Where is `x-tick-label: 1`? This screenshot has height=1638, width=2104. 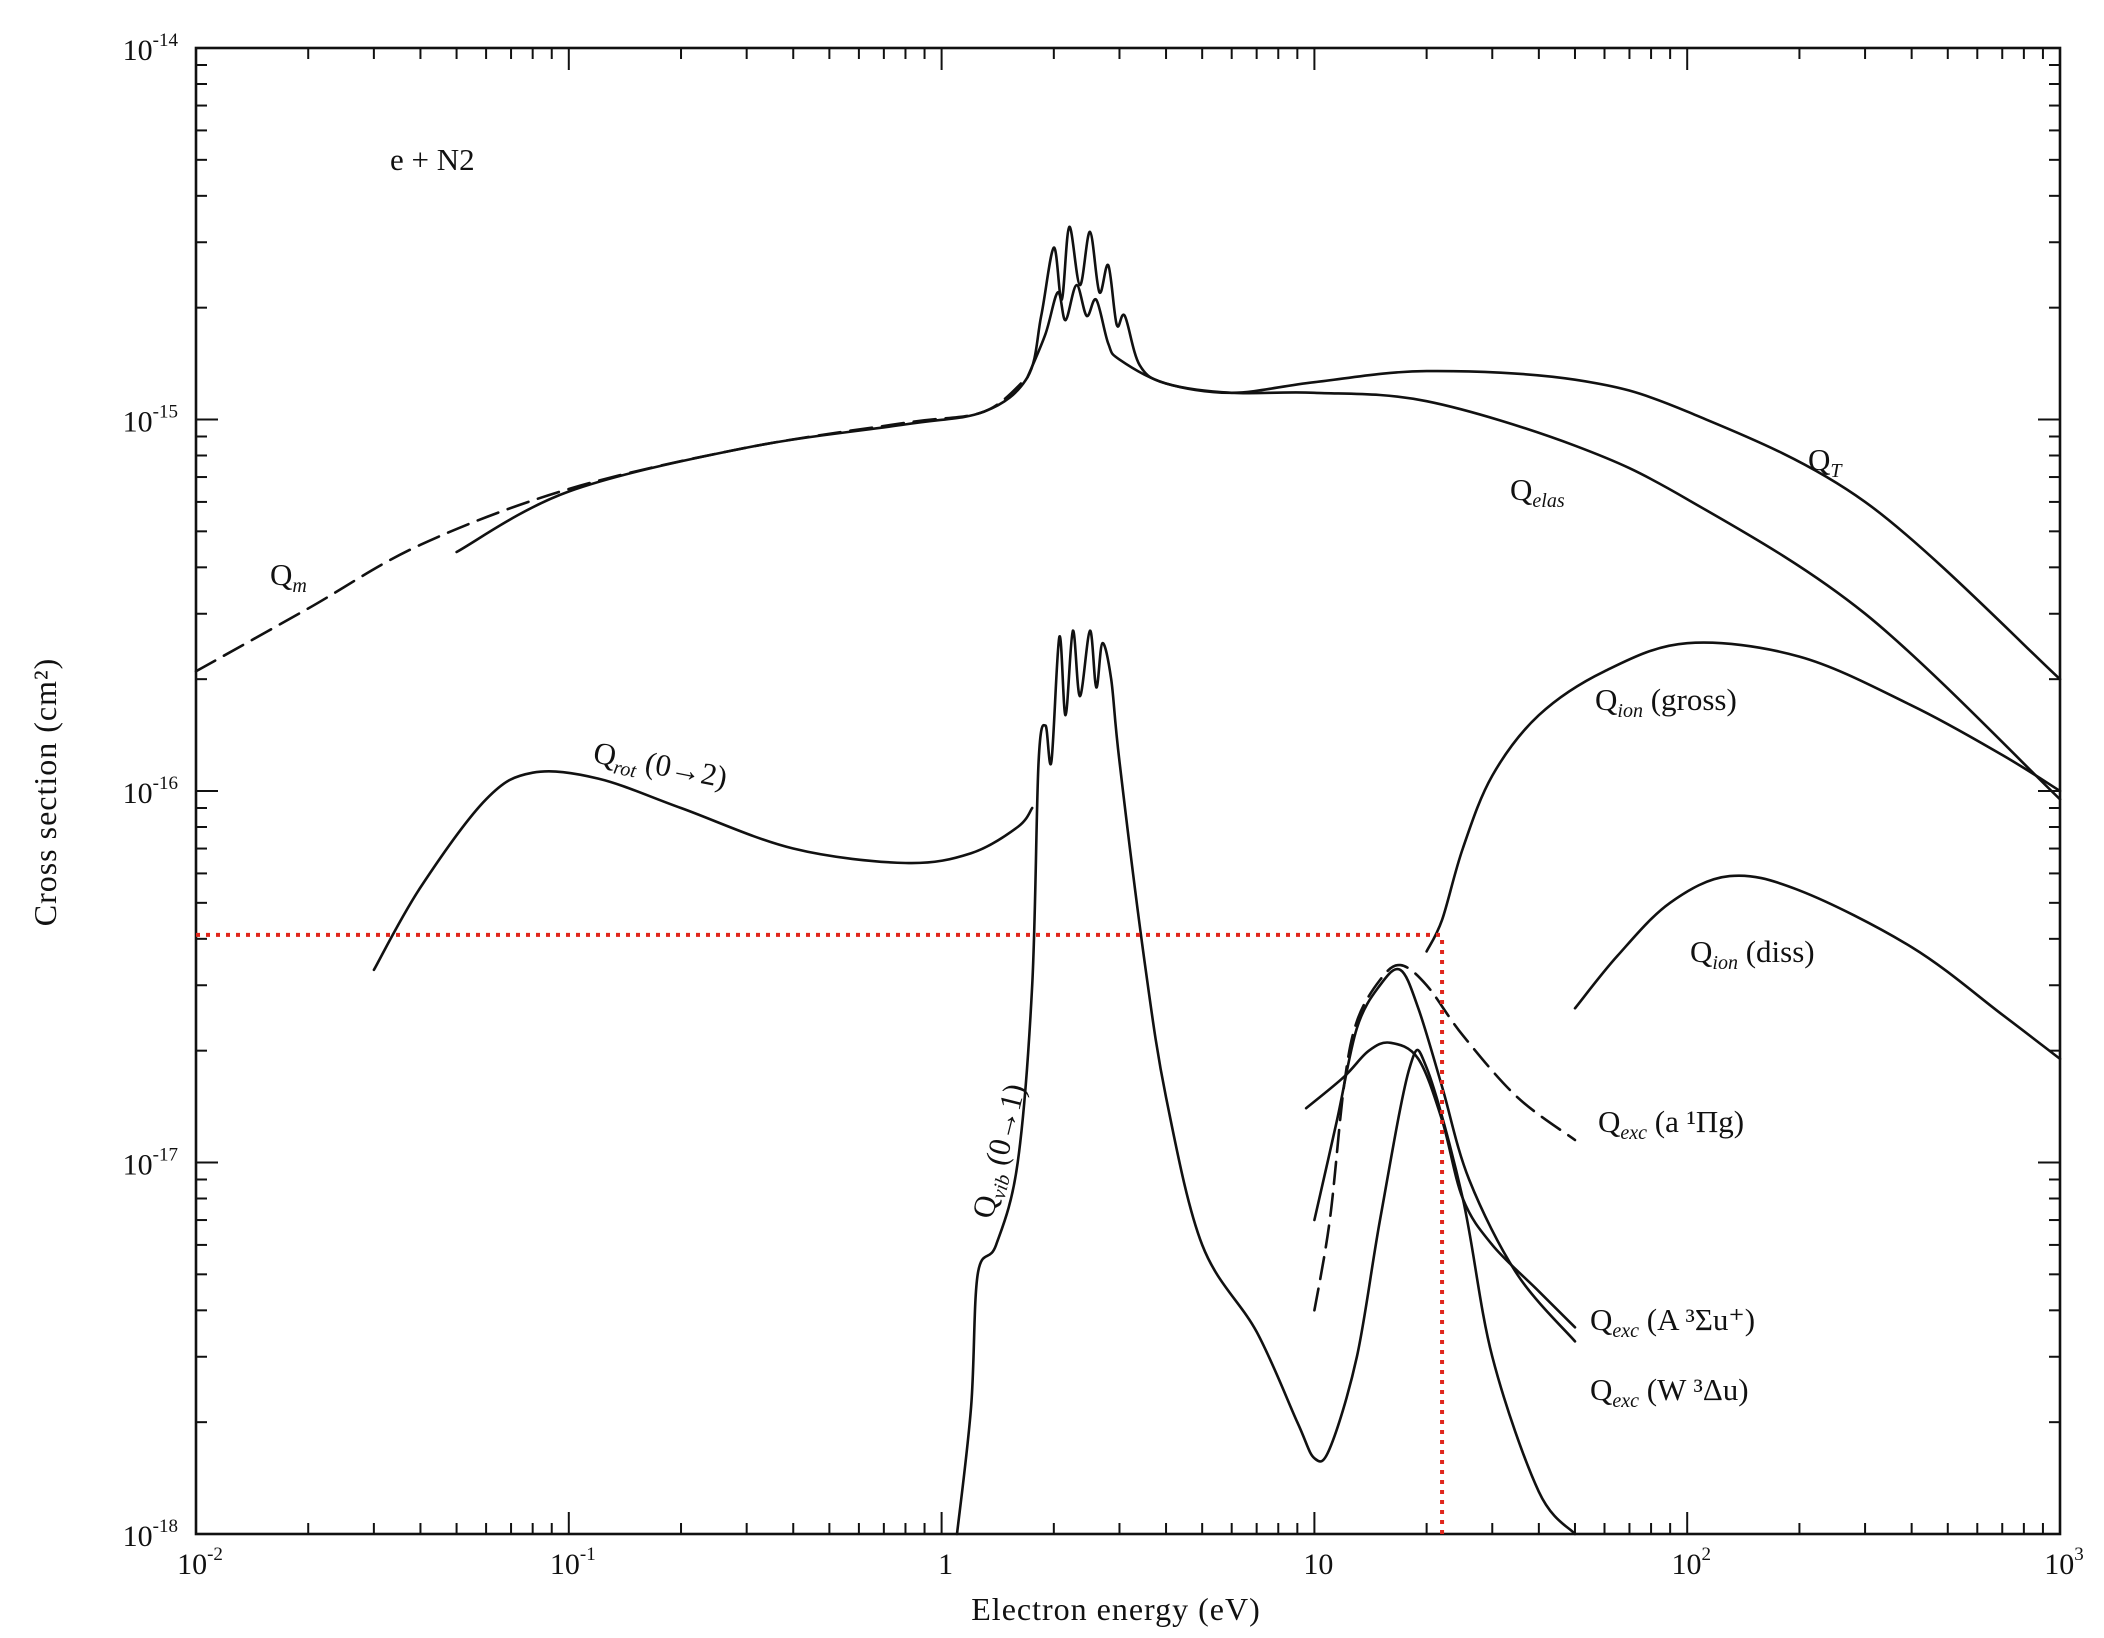 x-tick-label: 1 is located at coordinates (945, 1564).